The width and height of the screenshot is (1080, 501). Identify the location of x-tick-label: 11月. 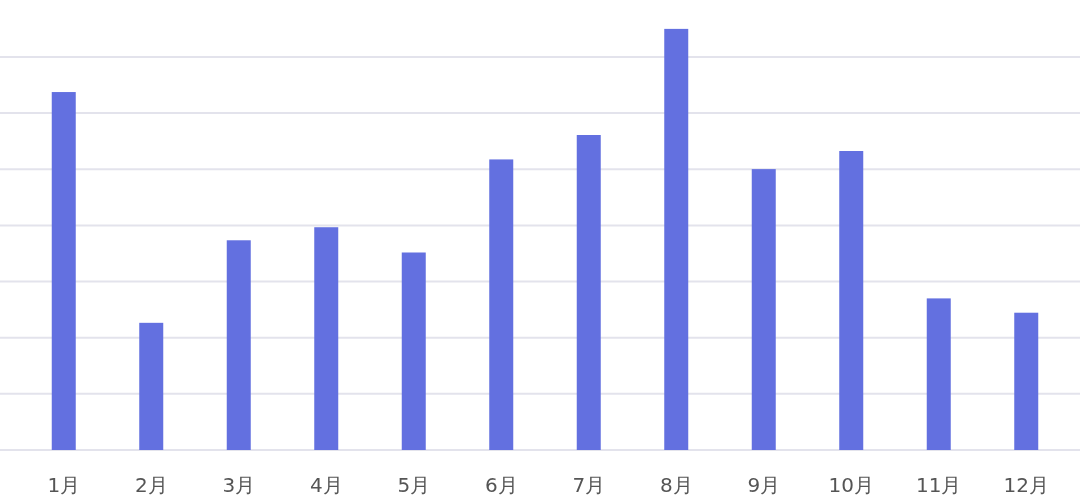
(939, 485).